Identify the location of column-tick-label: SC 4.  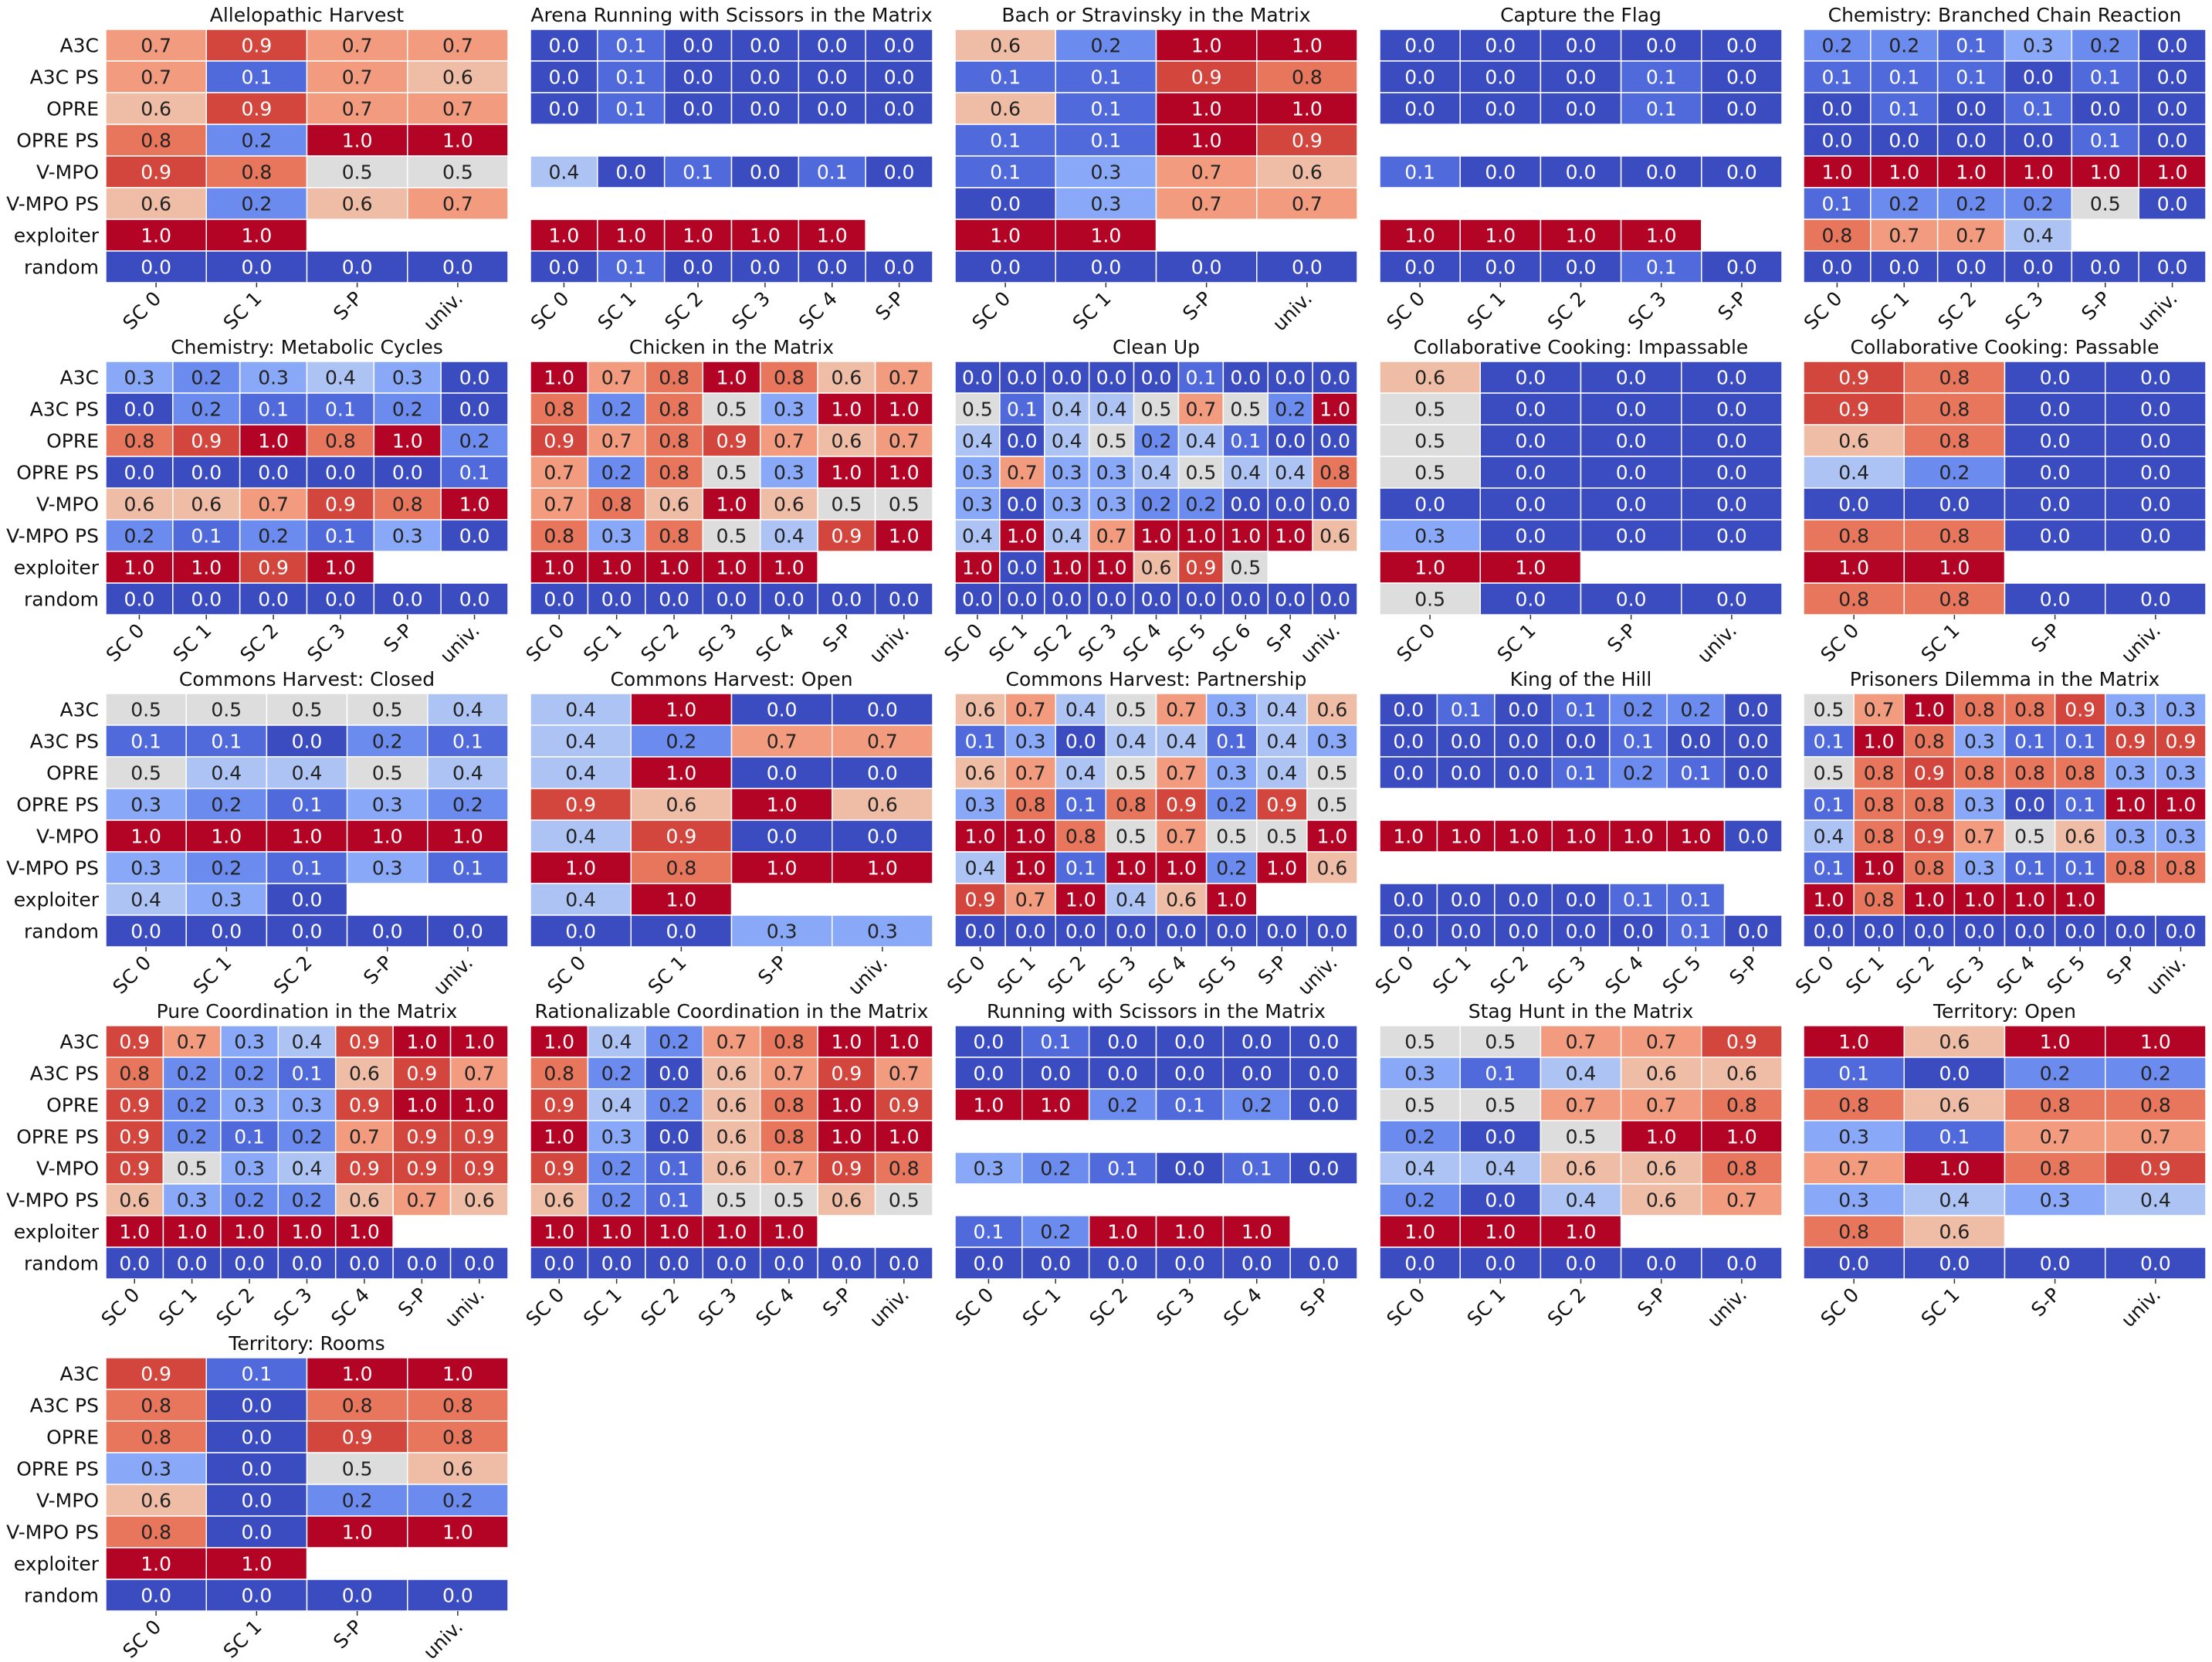
(350, 1307).